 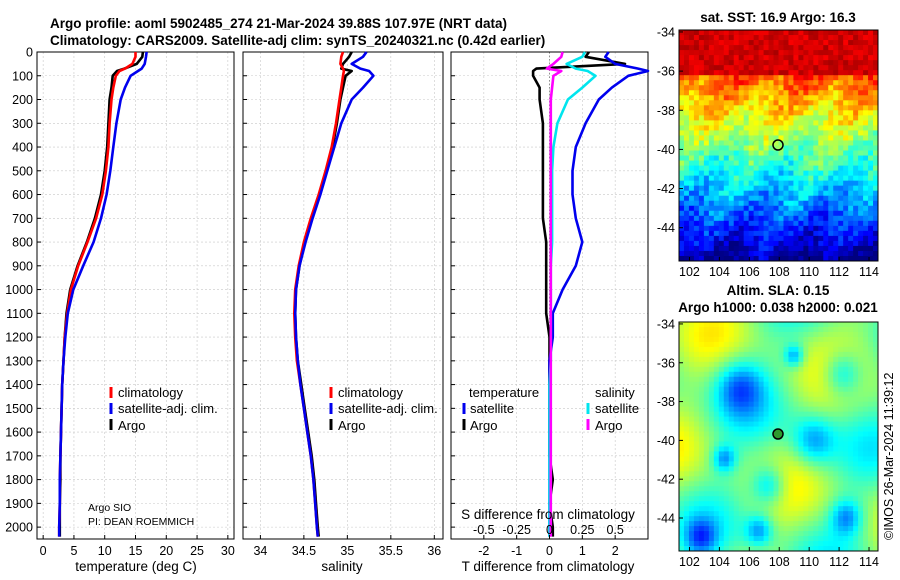 What do you see at coordinates (666, 228) in the screenshot?
I see `map-y-tick-label: -44` at bounding box center [666, 228].